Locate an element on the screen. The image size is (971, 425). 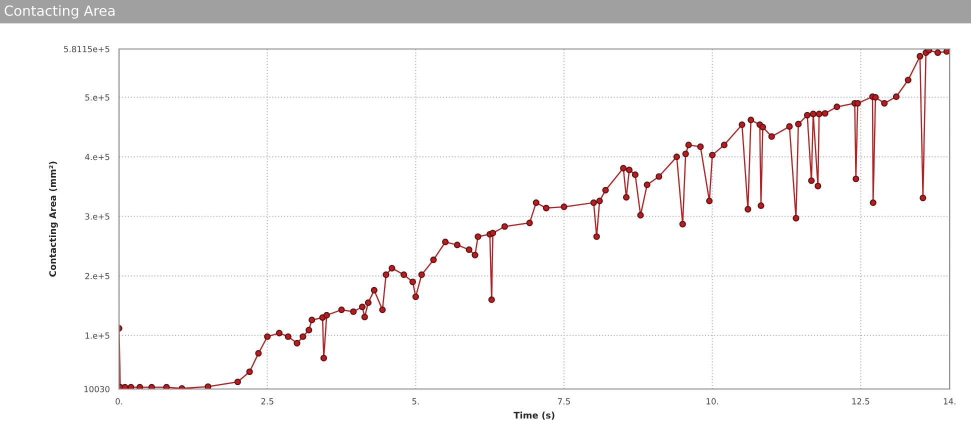
y-tick-label: 10030 is located at coordinates (97, 389).